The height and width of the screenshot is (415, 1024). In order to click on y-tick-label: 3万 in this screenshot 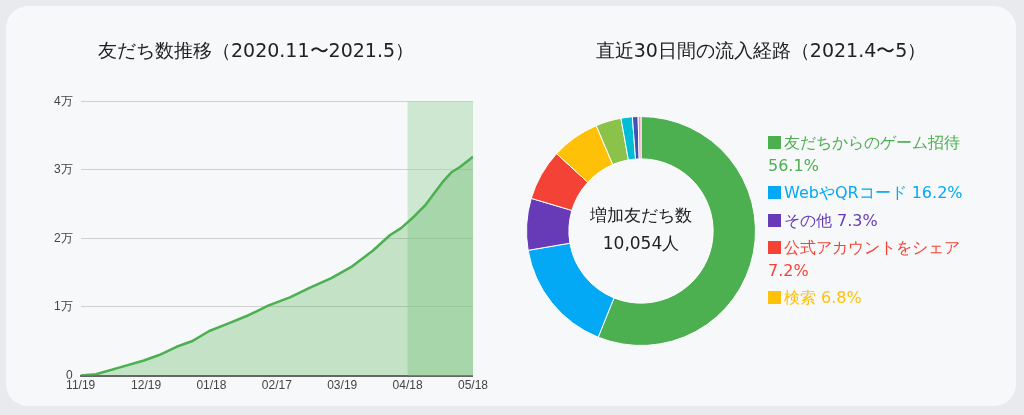, I will do `click(63, 169)`.